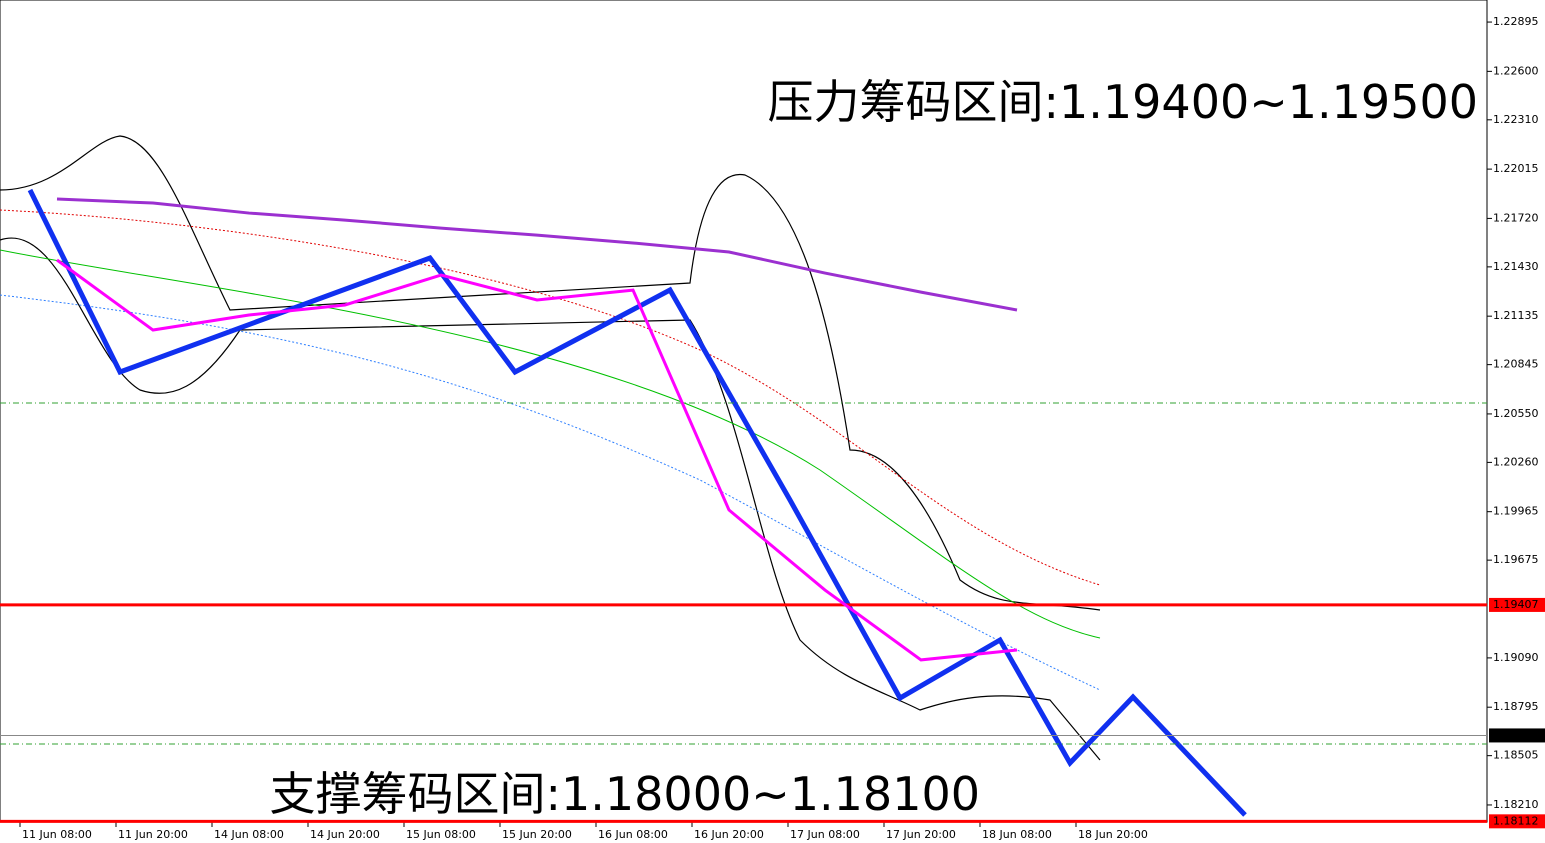  I want to click on x-tick-label: 14 Jun 20:00, so click(345, 834).